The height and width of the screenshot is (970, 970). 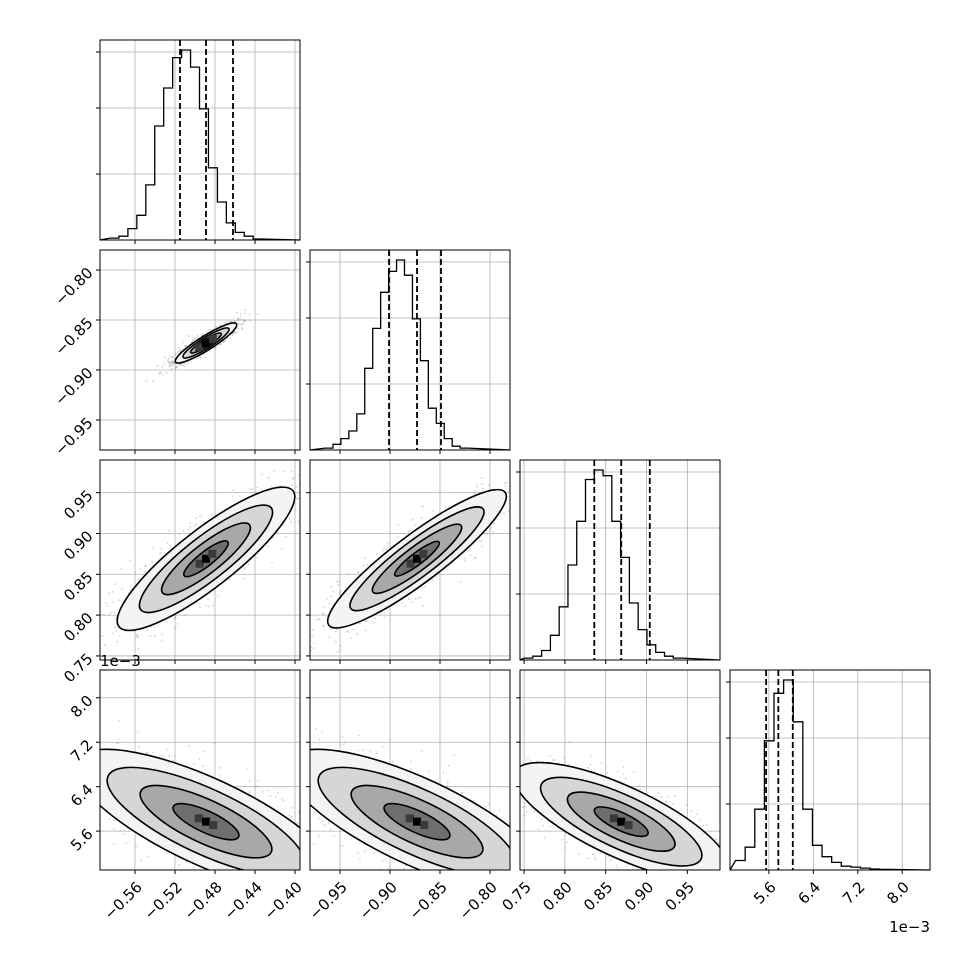 What do you see at coordinates (765, 893) in the screenshot?
I see `x-tick-label: 5.6` at bounding box center [765, 893].